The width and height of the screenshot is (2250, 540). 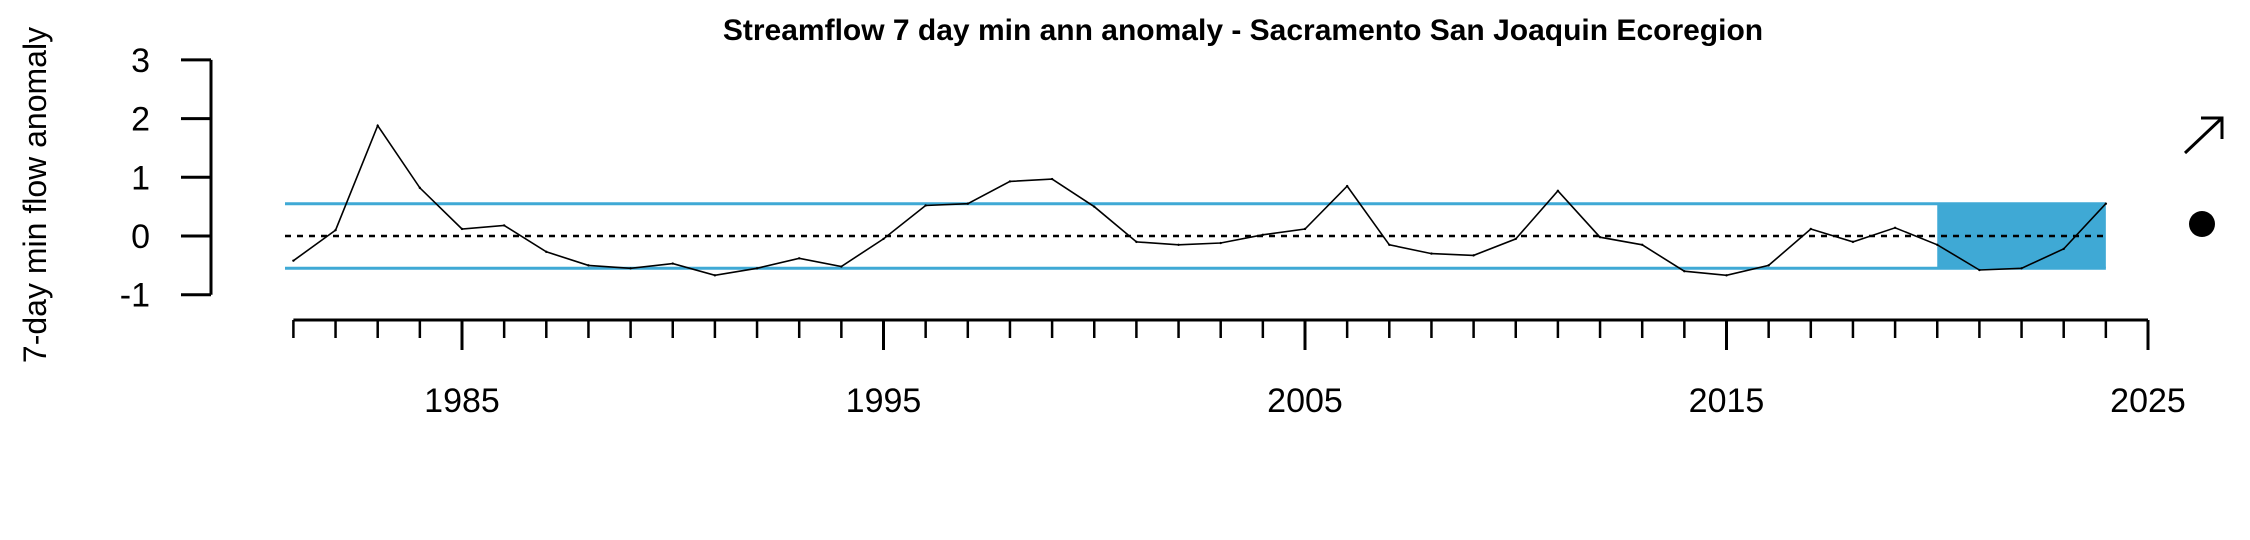 What do you see at coordinates (2203, 176) in the screenshot?
I see `trend-indicators` at bounding box center [2203, 176].